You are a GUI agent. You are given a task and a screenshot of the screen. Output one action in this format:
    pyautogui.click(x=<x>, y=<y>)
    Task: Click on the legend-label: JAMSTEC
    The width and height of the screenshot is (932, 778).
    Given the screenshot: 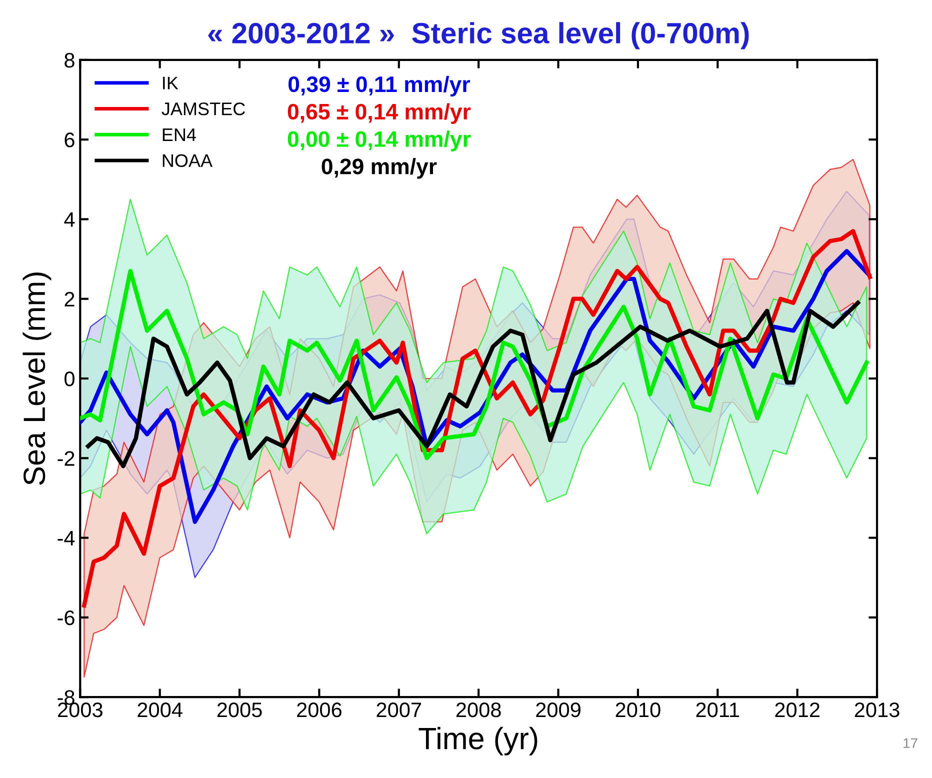 What is the action you would take?
    pyautogui.click(x=203, y=109)
    